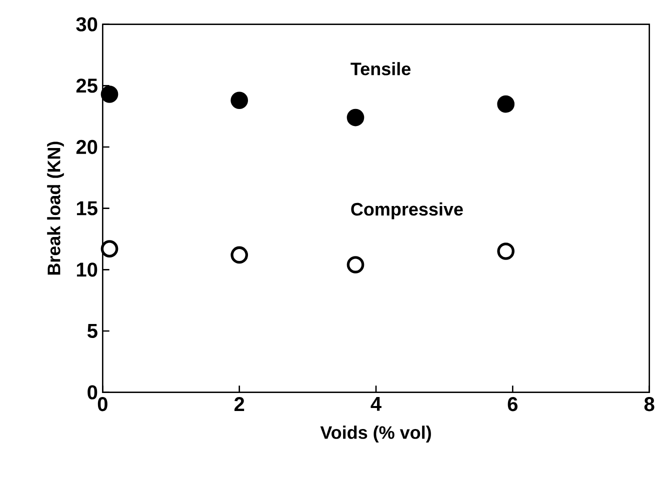 The image size is (663, 483). What do you see at coordinates (380, 69) in the screenshot?
I see `series-label: Tensile` at bounding box center [380, 69].